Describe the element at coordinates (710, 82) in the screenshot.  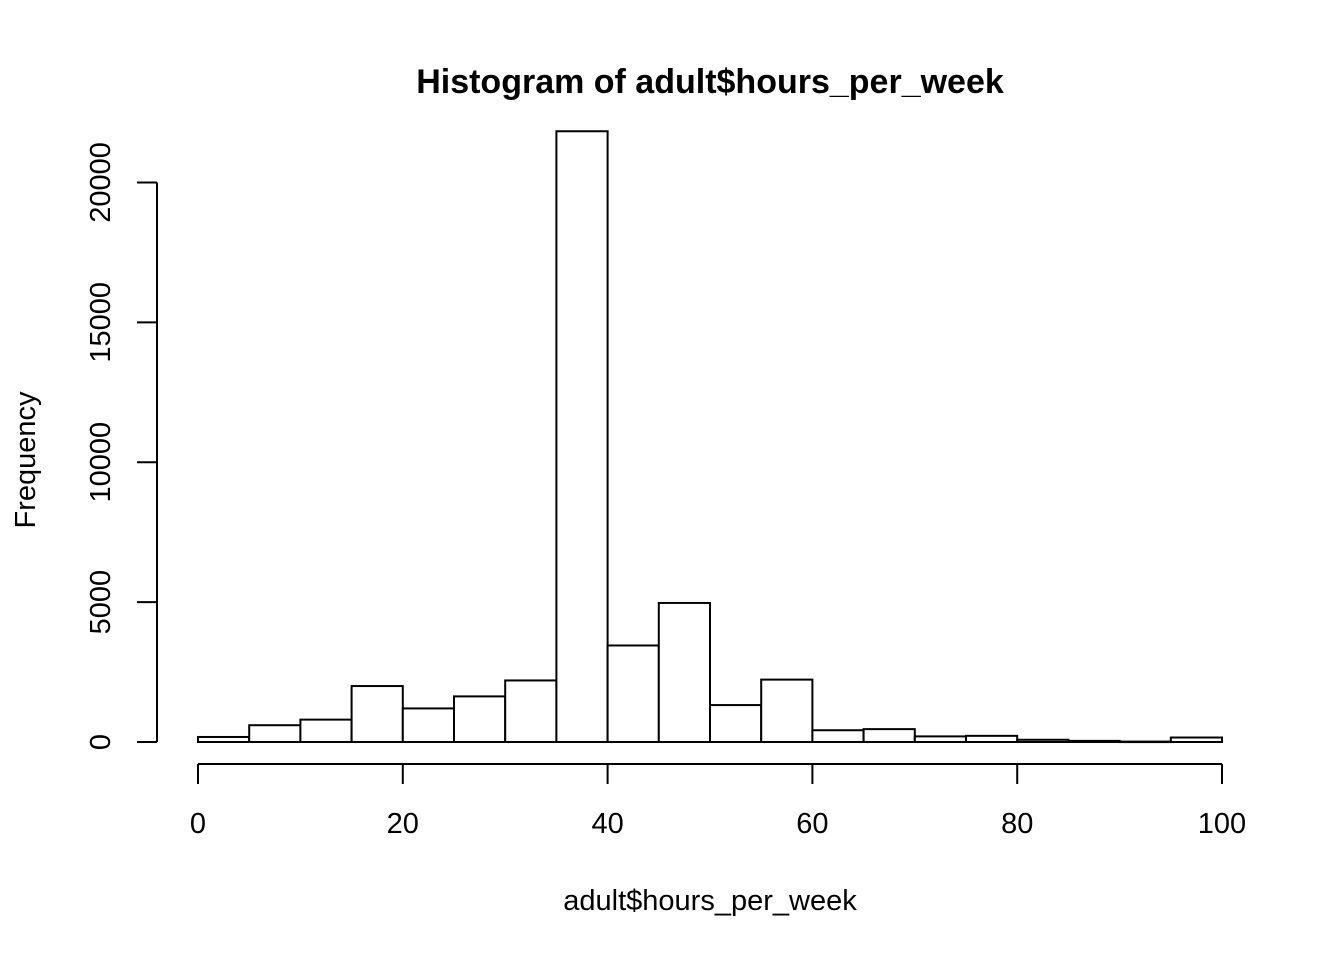
I see `chart-title: Histogram of adult$hours_per_week` at that location.